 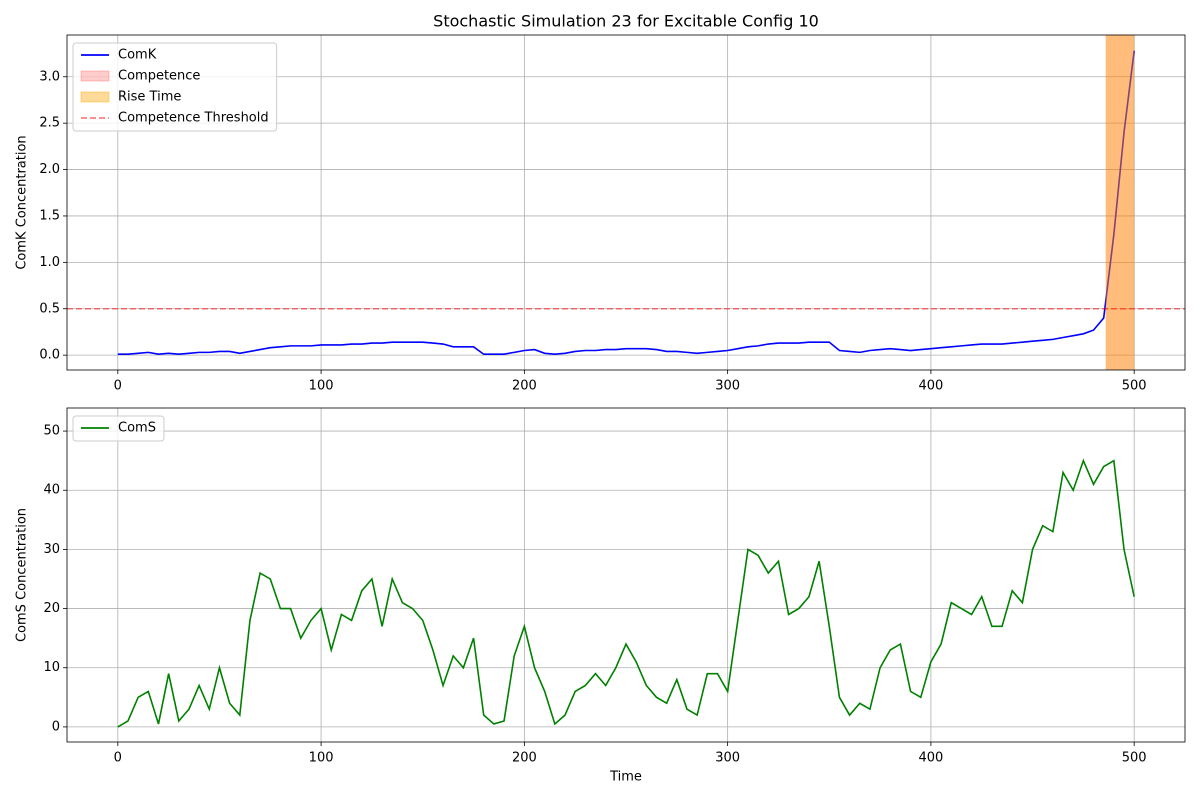 What do you see at coordinates (149, 97) in the screenshot?
I see `legend-label: Rise Time` at bounding box center [149, 97].